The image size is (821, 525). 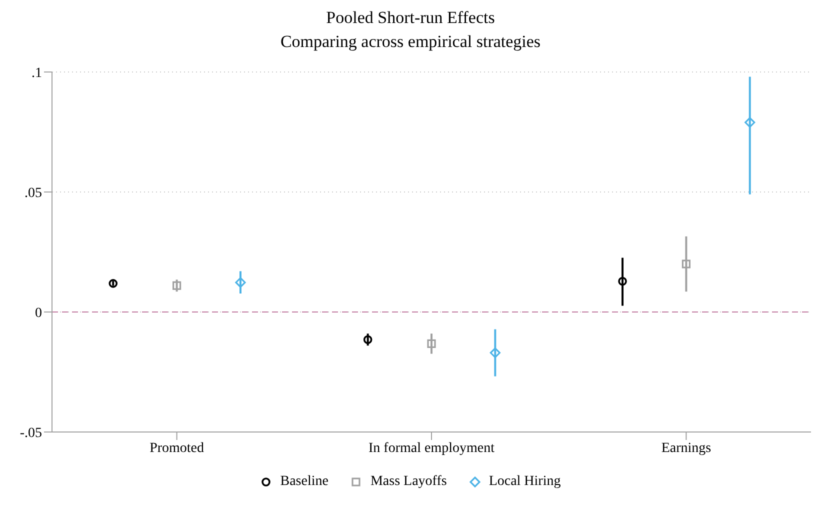 What do you see at coordinates (410, 42) in the screenshot?
I see `chart-subtitle: Comparing across empirical strategies` at bounding box center [410, 42].